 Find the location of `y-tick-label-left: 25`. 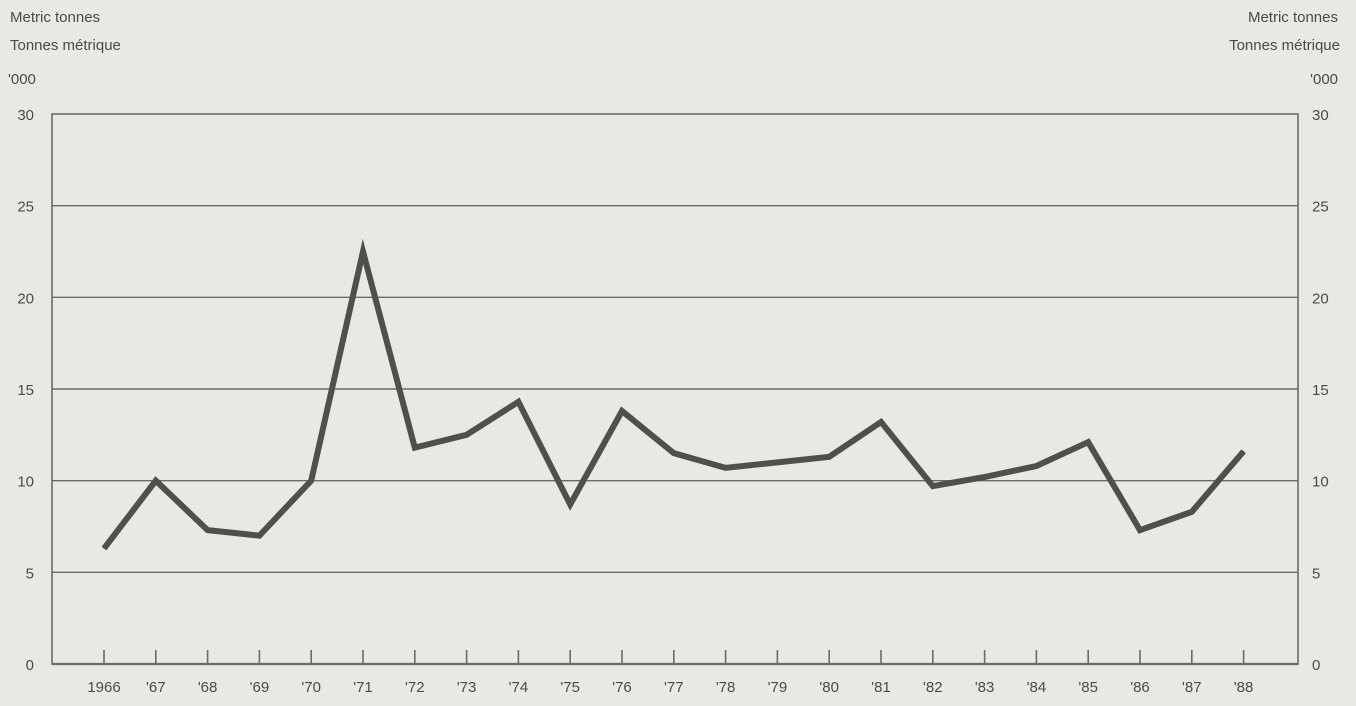

y-tick-label-left: 25 is located at coordinates (25, 207).